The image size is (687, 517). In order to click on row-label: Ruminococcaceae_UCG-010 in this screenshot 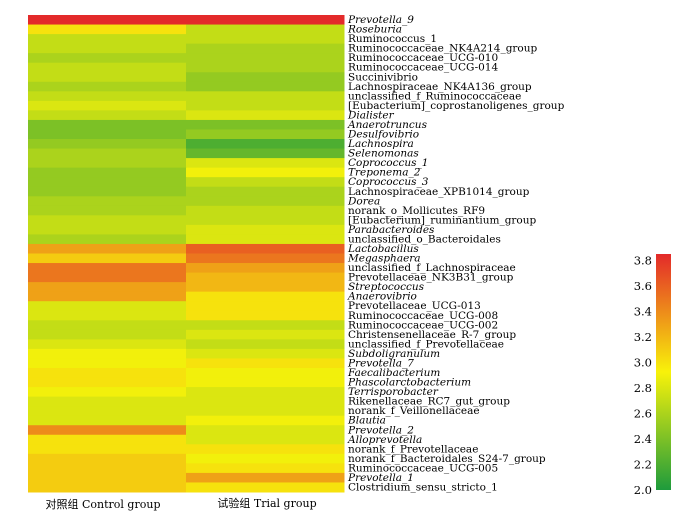, I will do `click(423, 58)`.